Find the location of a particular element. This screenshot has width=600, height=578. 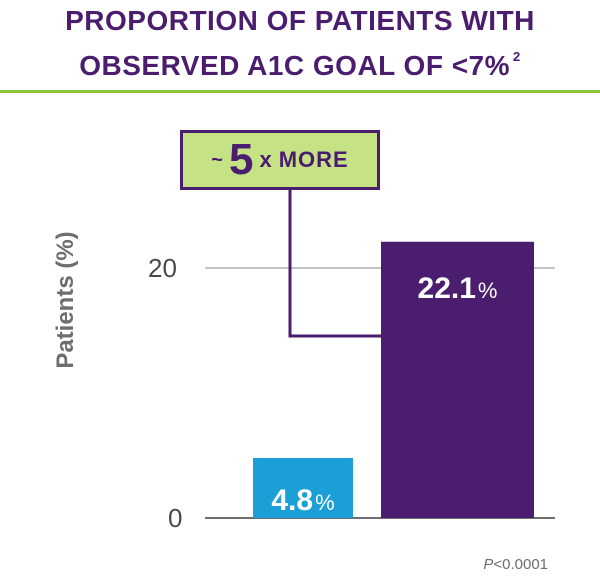

p-value: <0.0001 is located at coordinates (520, 564).